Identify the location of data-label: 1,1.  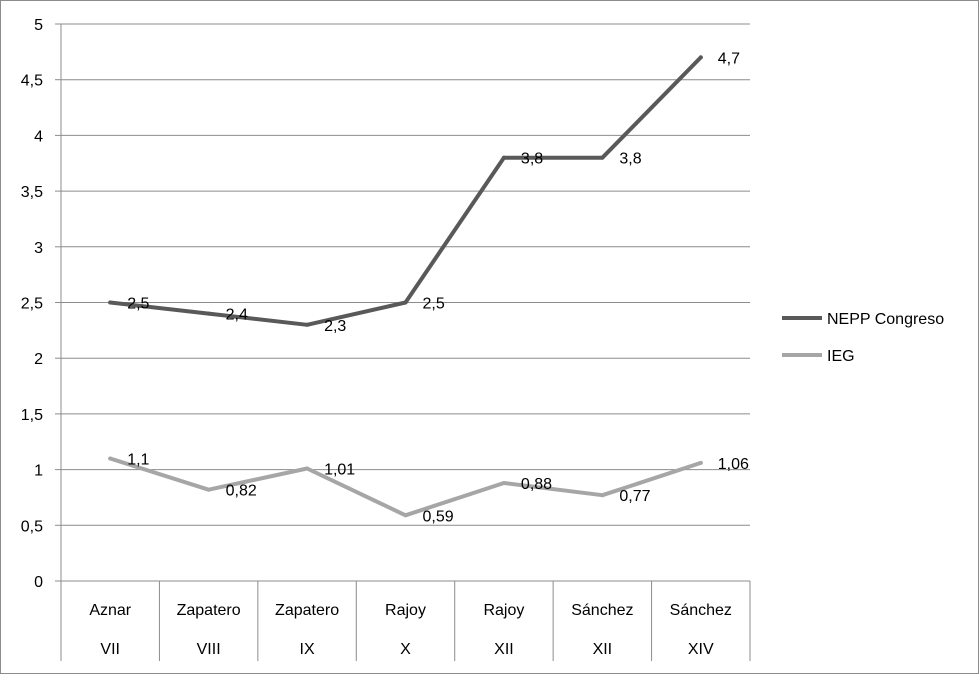
(138, 459).